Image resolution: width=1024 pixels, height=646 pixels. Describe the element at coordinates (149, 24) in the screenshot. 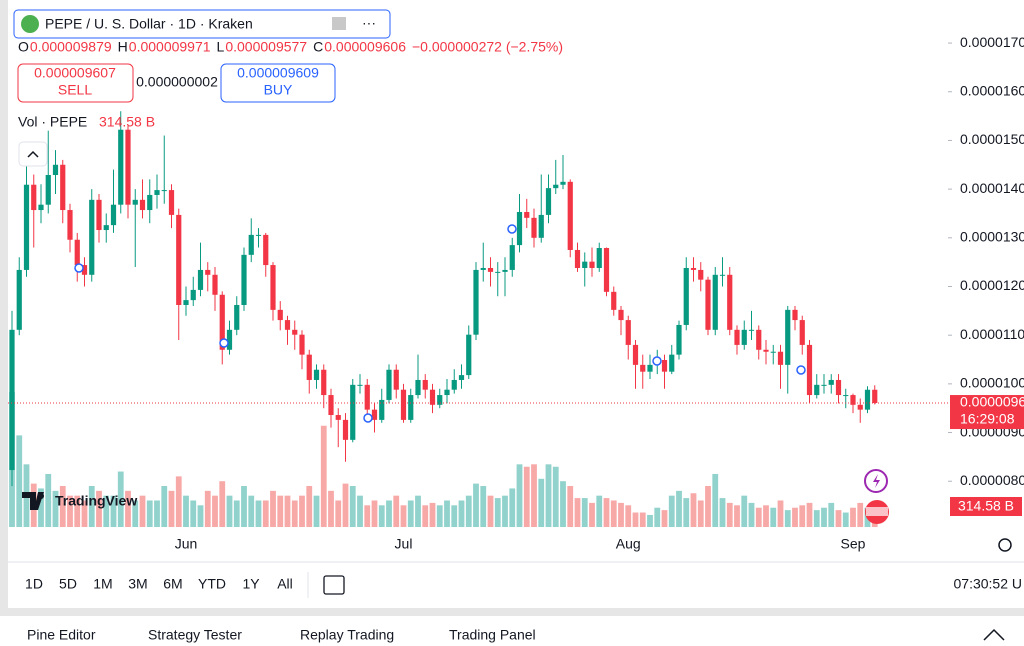

I see `symbol-title: PEPE / U. S. Dollar · 1D · Kraken` at that location.